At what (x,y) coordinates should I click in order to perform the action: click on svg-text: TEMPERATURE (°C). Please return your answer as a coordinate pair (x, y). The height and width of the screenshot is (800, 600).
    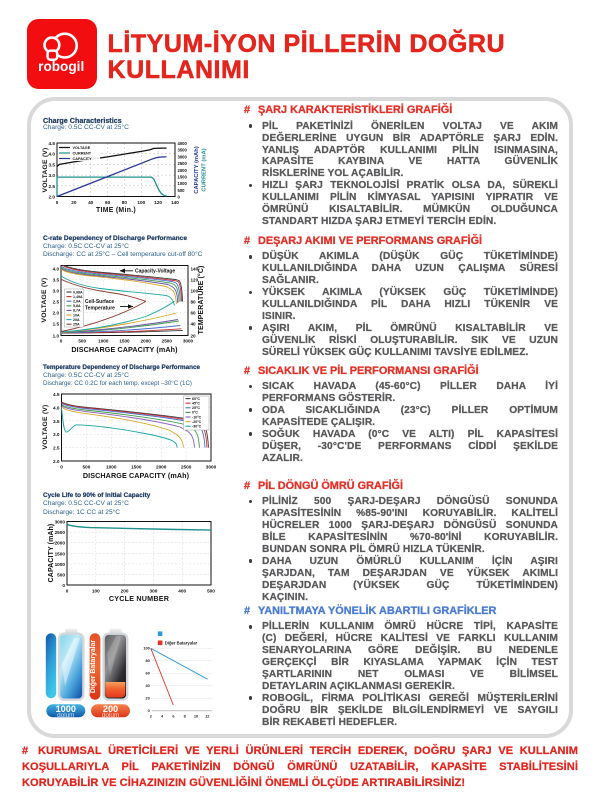
    Looking at the image, I should click on (201, 300).